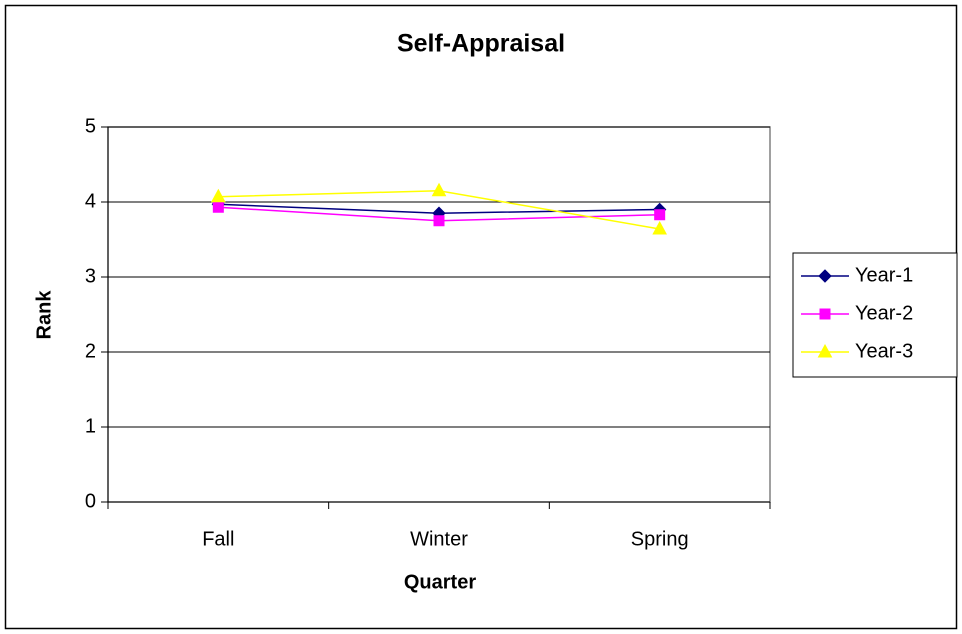 This screenshot has width=962, height=634. Describe the element at coordinates (884, 313) in the screenshot. I see `legend-label: Year-2` at that location.